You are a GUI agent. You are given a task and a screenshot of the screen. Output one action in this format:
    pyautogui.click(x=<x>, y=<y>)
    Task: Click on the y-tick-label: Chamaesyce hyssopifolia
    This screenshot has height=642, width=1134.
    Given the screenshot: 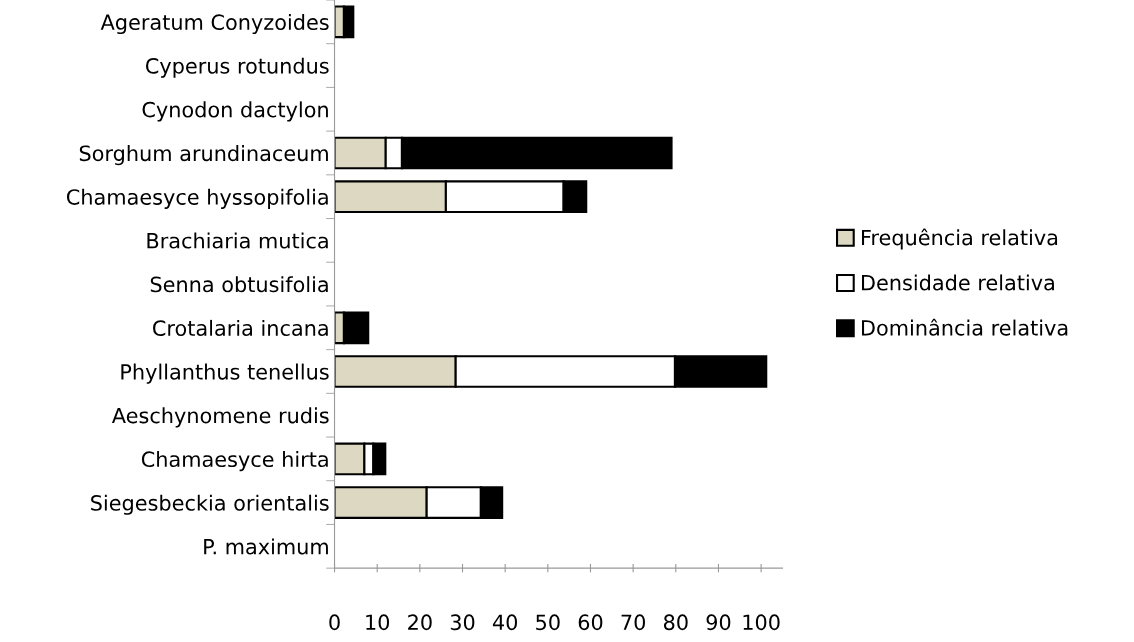 What is the action you would take?
    pyautogui.click(x=197, y=198)
    